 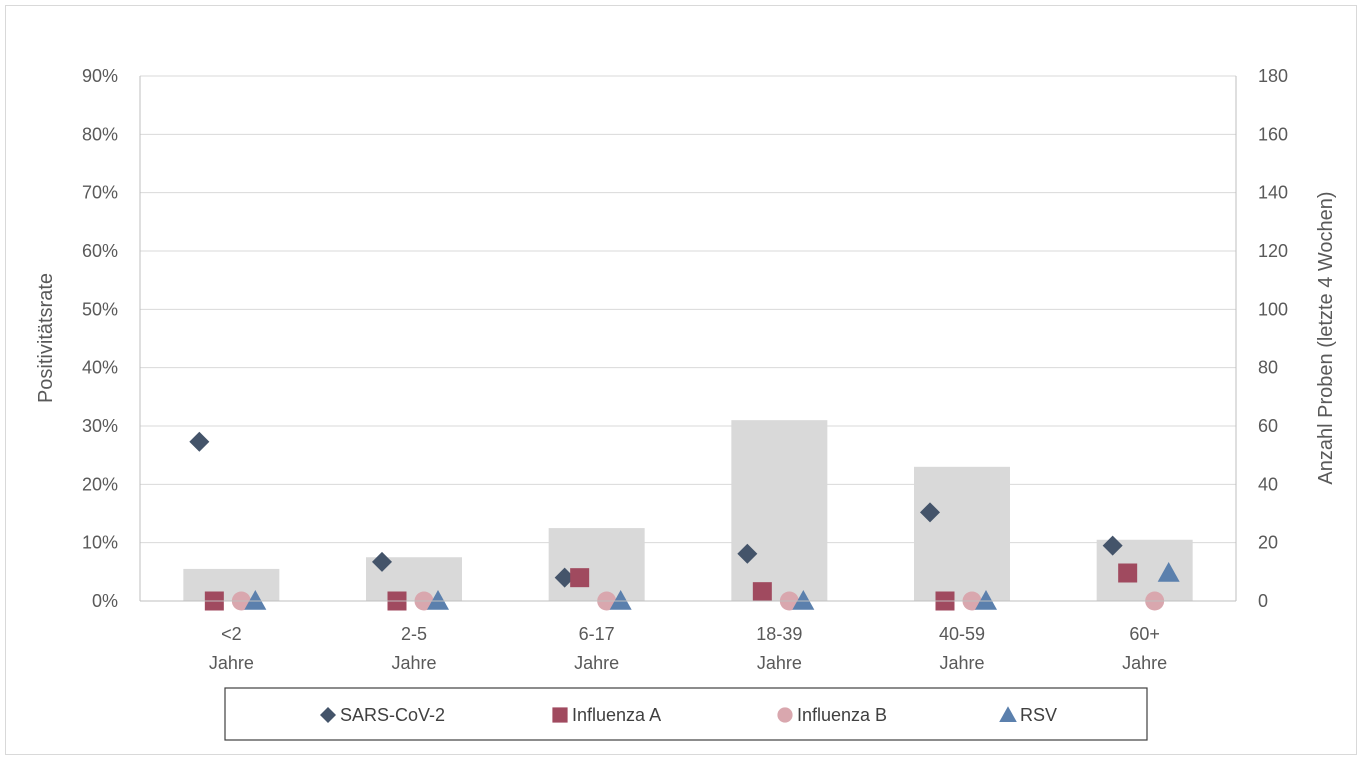 What do you see at coordinates (1144, 634) in the screenshot?
I see `x-tick-label: 60+` at bounding box center [1144, 634].